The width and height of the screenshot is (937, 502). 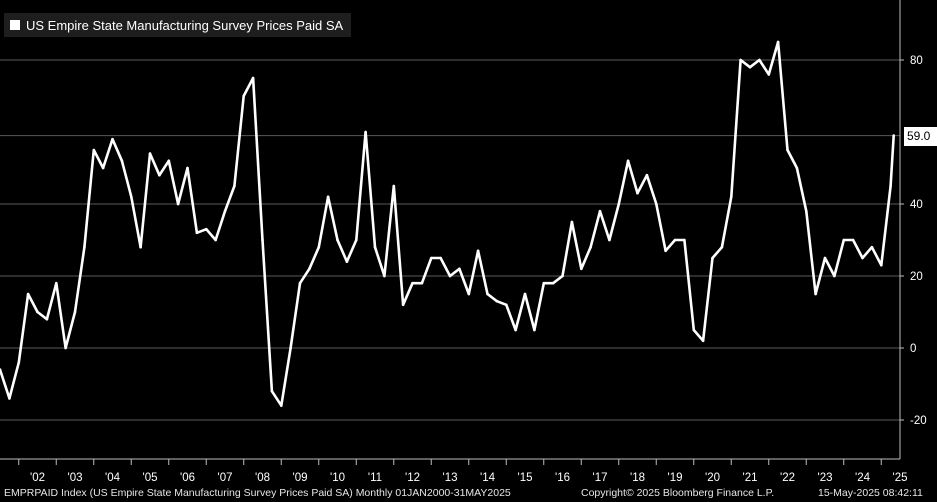 What do you see at coordinates (450, 478) in the screenshot?
I see `x-tick-label: '13` at bounding box center [450, 478].